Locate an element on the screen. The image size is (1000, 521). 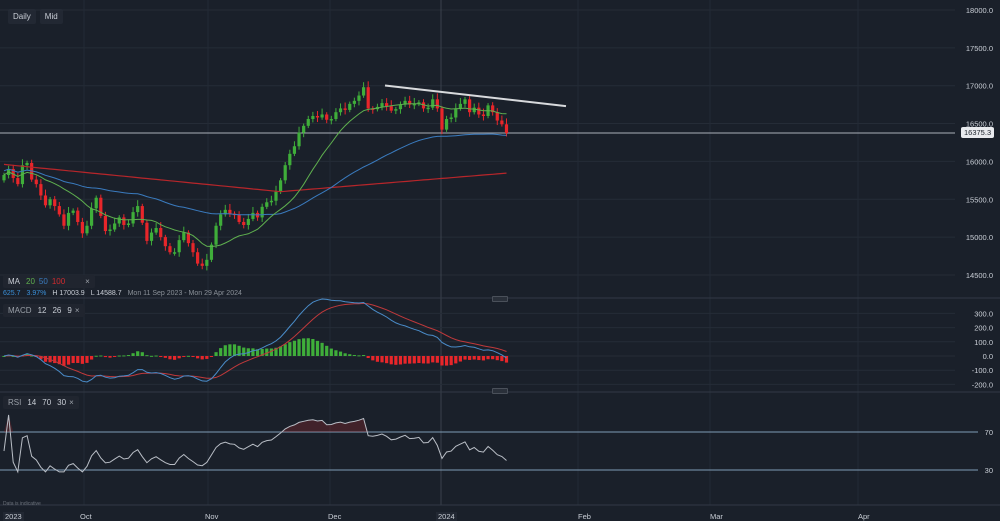
close-macd-icon: × is located at coordinates (77, 310).